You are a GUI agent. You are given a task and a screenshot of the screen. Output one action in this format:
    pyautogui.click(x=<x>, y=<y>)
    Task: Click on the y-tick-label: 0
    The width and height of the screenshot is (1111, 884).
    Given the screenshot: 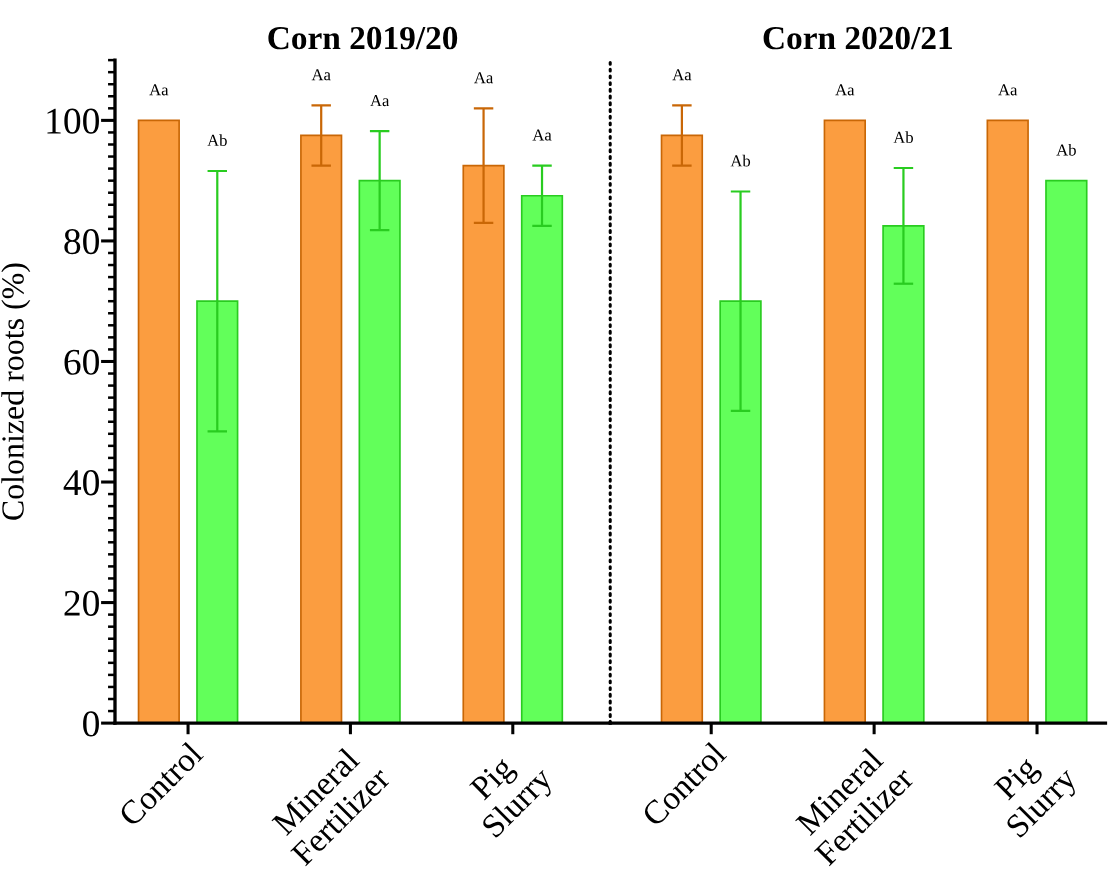 What is the action you would take?
    pyautogui.click(x=91, y=724)
    